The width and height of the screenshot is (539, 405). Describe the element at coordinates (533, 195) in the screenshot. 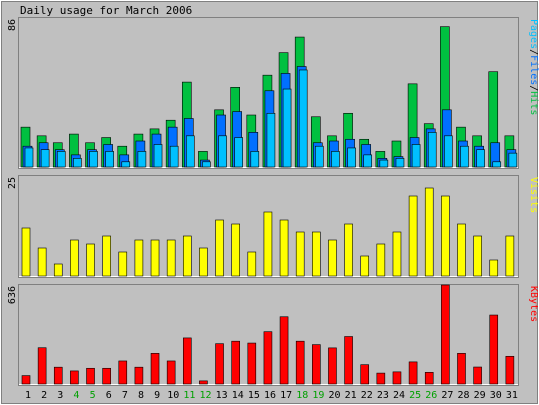

I see `legend-part: Visits` at that location.